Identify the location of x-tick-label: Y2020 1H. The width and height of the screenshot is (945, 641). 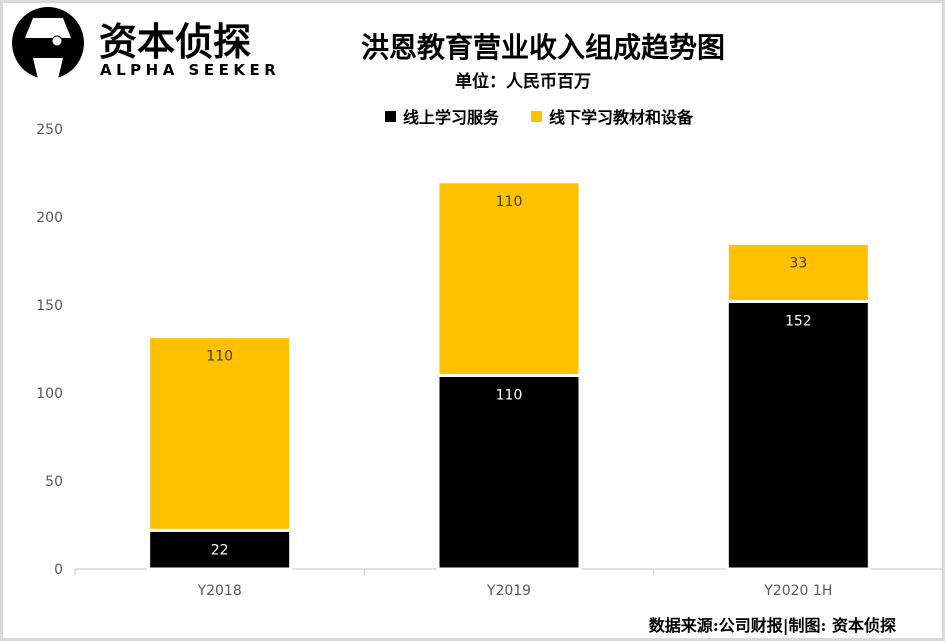
(797, 591).